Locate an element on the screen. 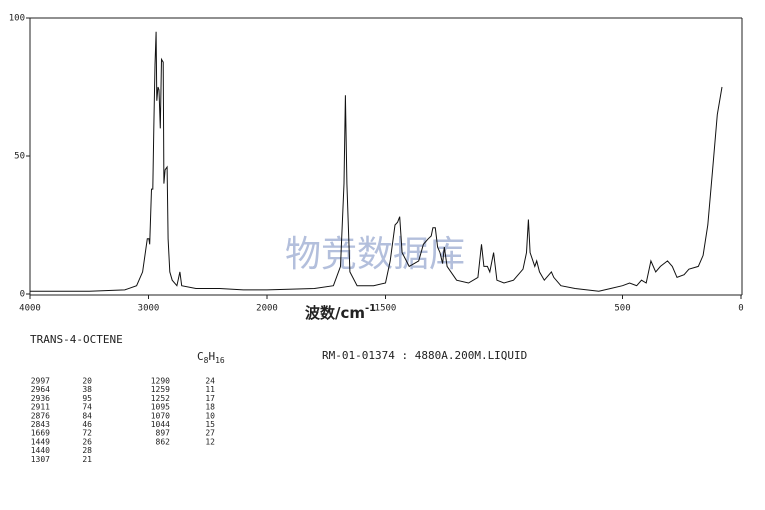 This screenshot has width=765, height=510. x-tick-label: 0 is located at coordinates (740, 309).